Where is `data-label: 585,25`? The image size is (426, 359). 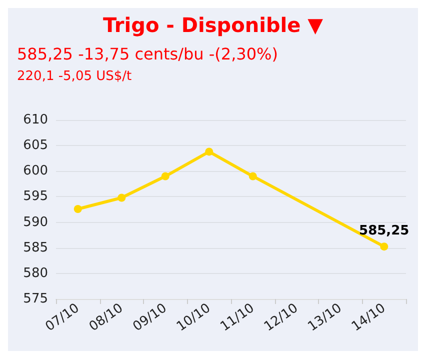 data-label: 585,25 is located at coordinates (384, 231).